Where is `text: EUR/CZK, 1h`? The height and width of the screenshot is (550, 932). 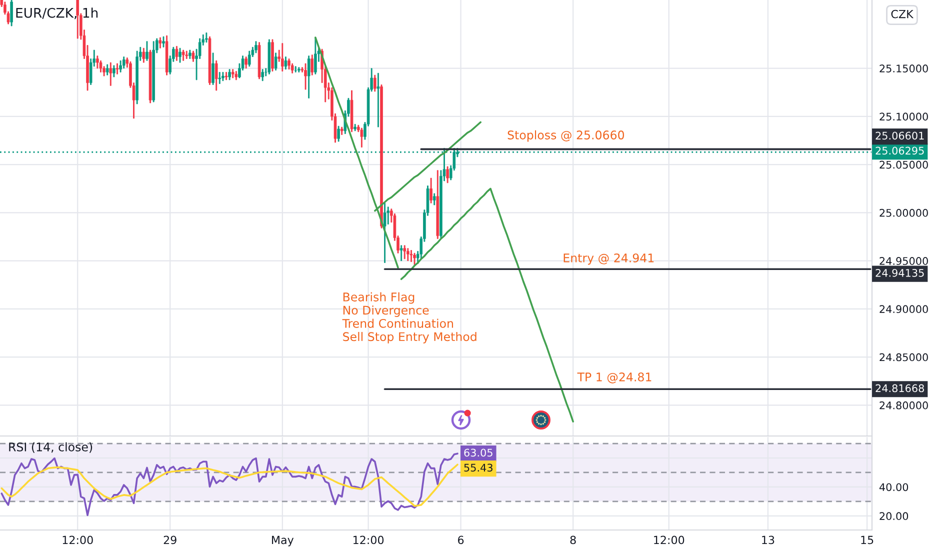 text: EUR/CZK, 1h is located at coordinates (57, 14).